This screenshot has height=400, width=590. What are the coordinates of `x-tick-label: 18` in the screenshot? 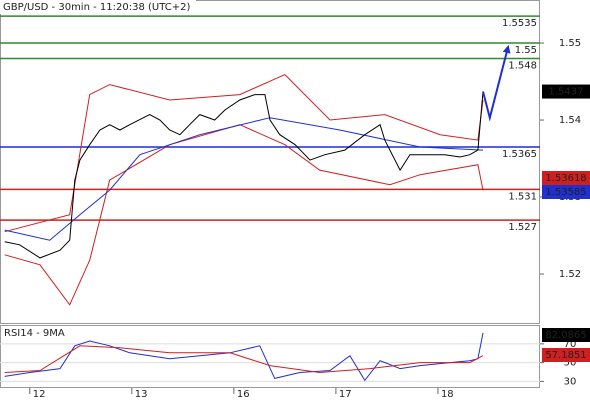 It's located at (447, 394).